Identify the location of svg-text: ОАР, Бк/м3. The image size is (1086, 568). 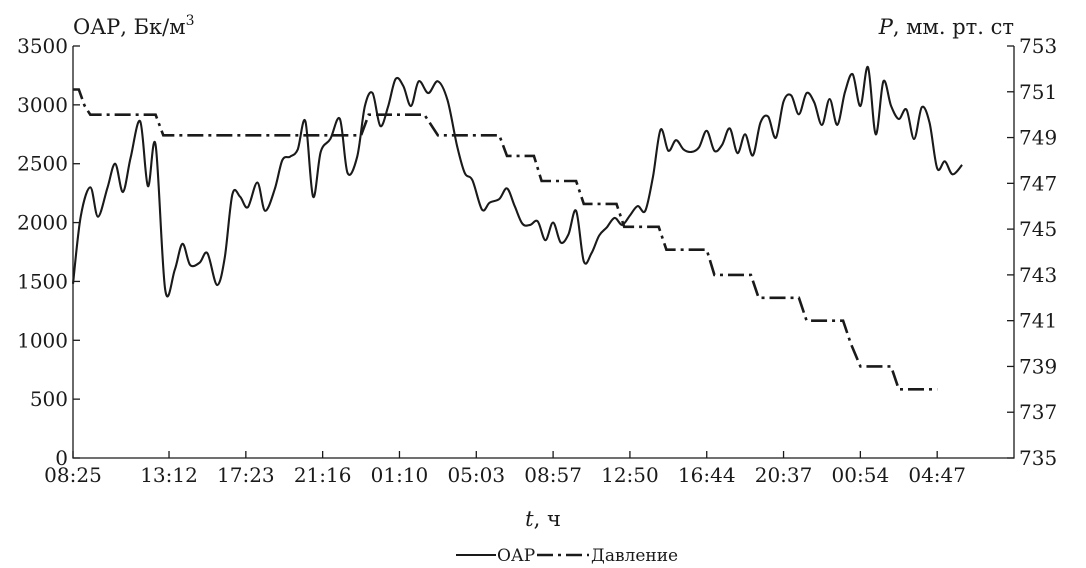
(134, 26).